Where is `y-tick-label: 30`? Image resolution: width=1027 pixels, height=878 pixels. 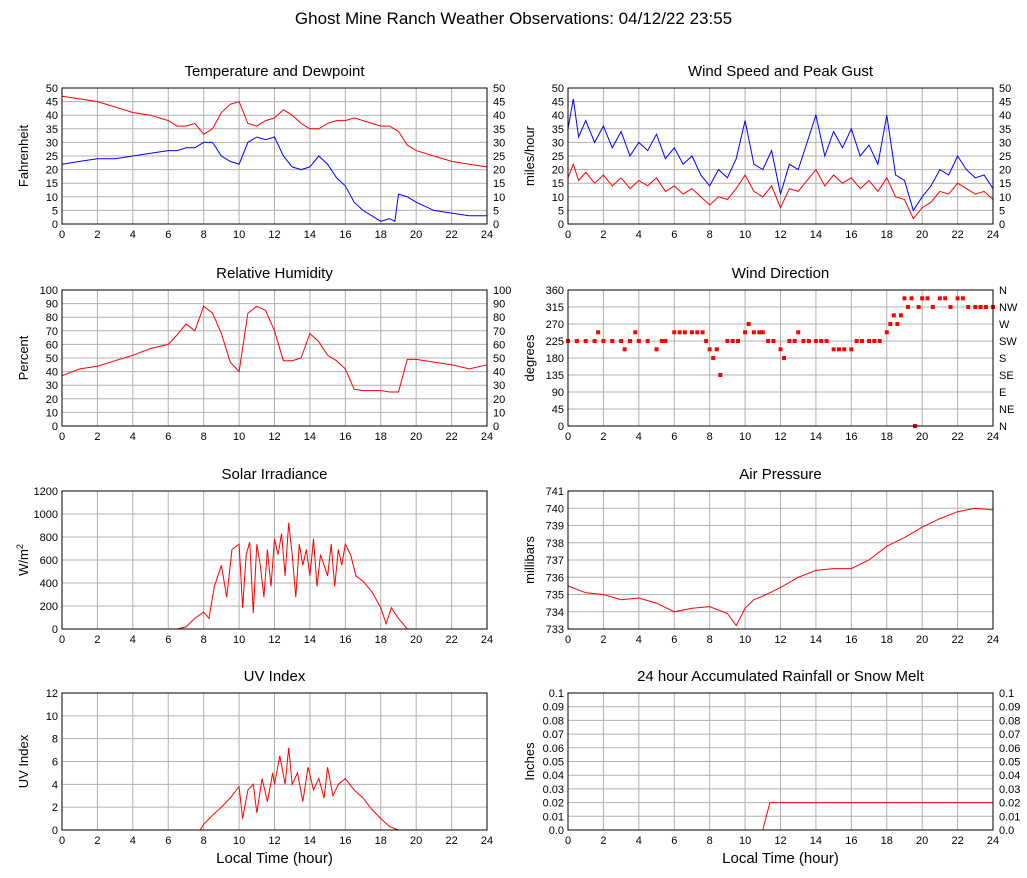 y-tick-label: 30 is located at coordinates (52, 386).